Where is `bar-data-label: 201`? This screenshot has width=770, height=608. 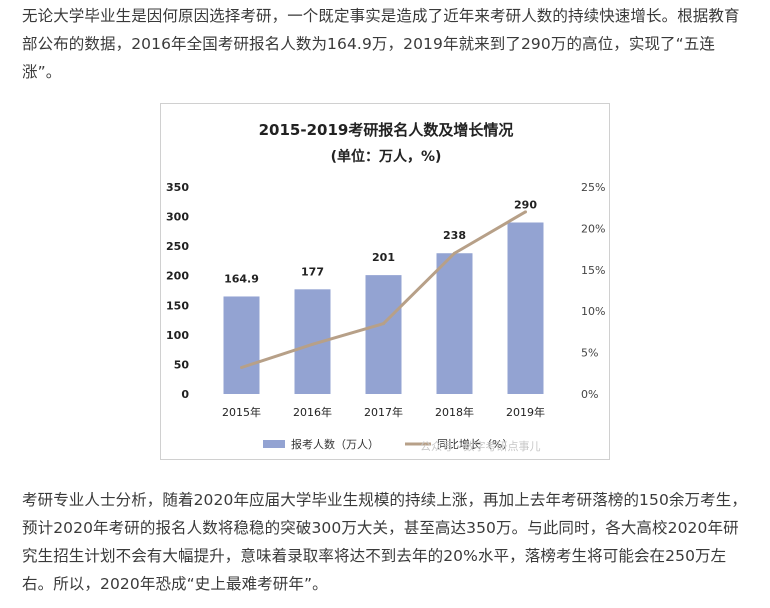 bar-data-label: 201 is located at coordinates (383, 257).